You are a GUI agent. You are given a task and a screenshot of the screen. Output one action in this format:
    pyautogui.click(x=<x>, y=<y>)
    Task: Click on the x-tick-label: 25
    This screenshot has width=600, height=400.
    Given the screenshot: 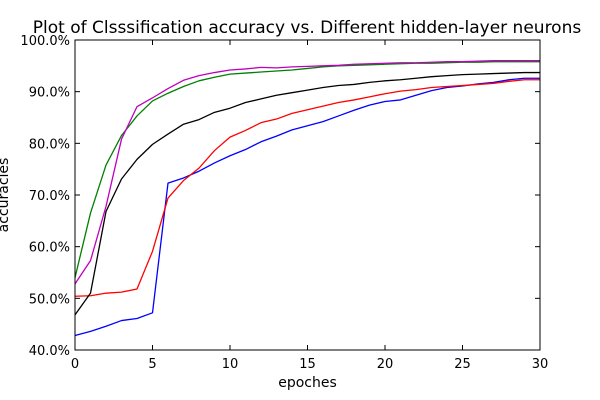 What is the action you would take?
    pyautogui.click(x=462, y=364)
    